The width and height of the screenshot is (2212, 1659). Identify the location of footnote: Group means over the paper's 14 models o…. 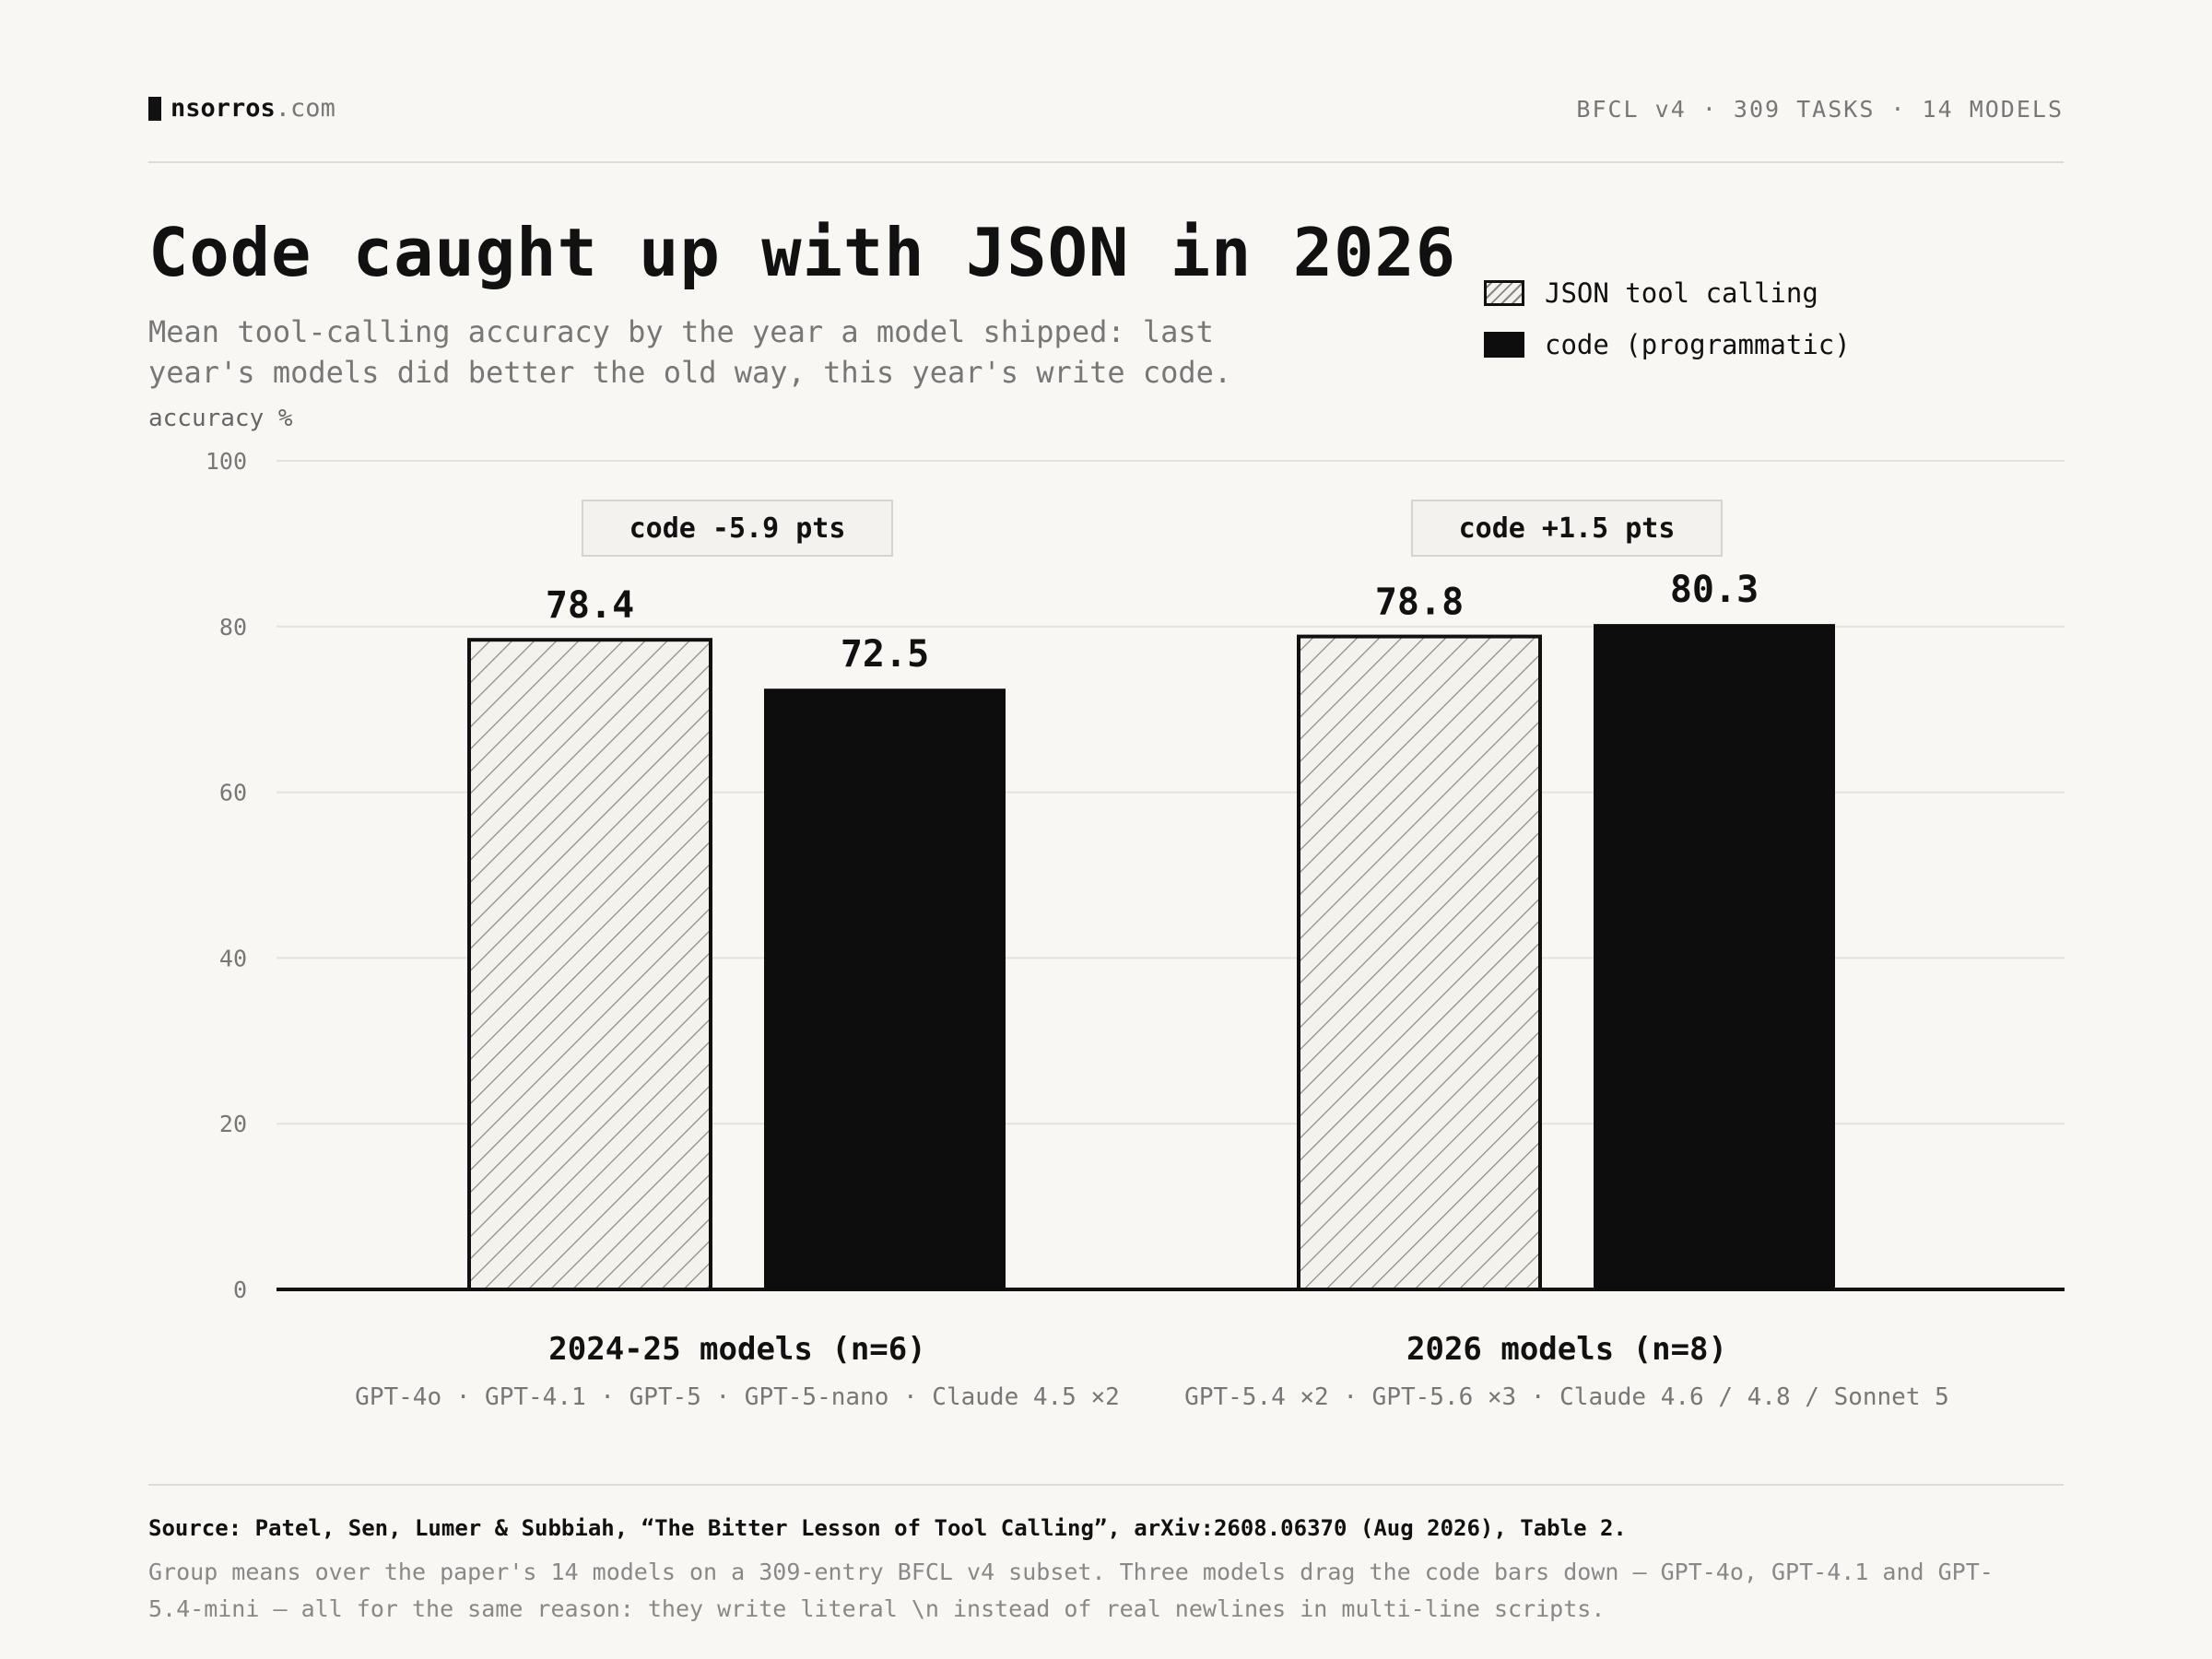
(1071, 1590).